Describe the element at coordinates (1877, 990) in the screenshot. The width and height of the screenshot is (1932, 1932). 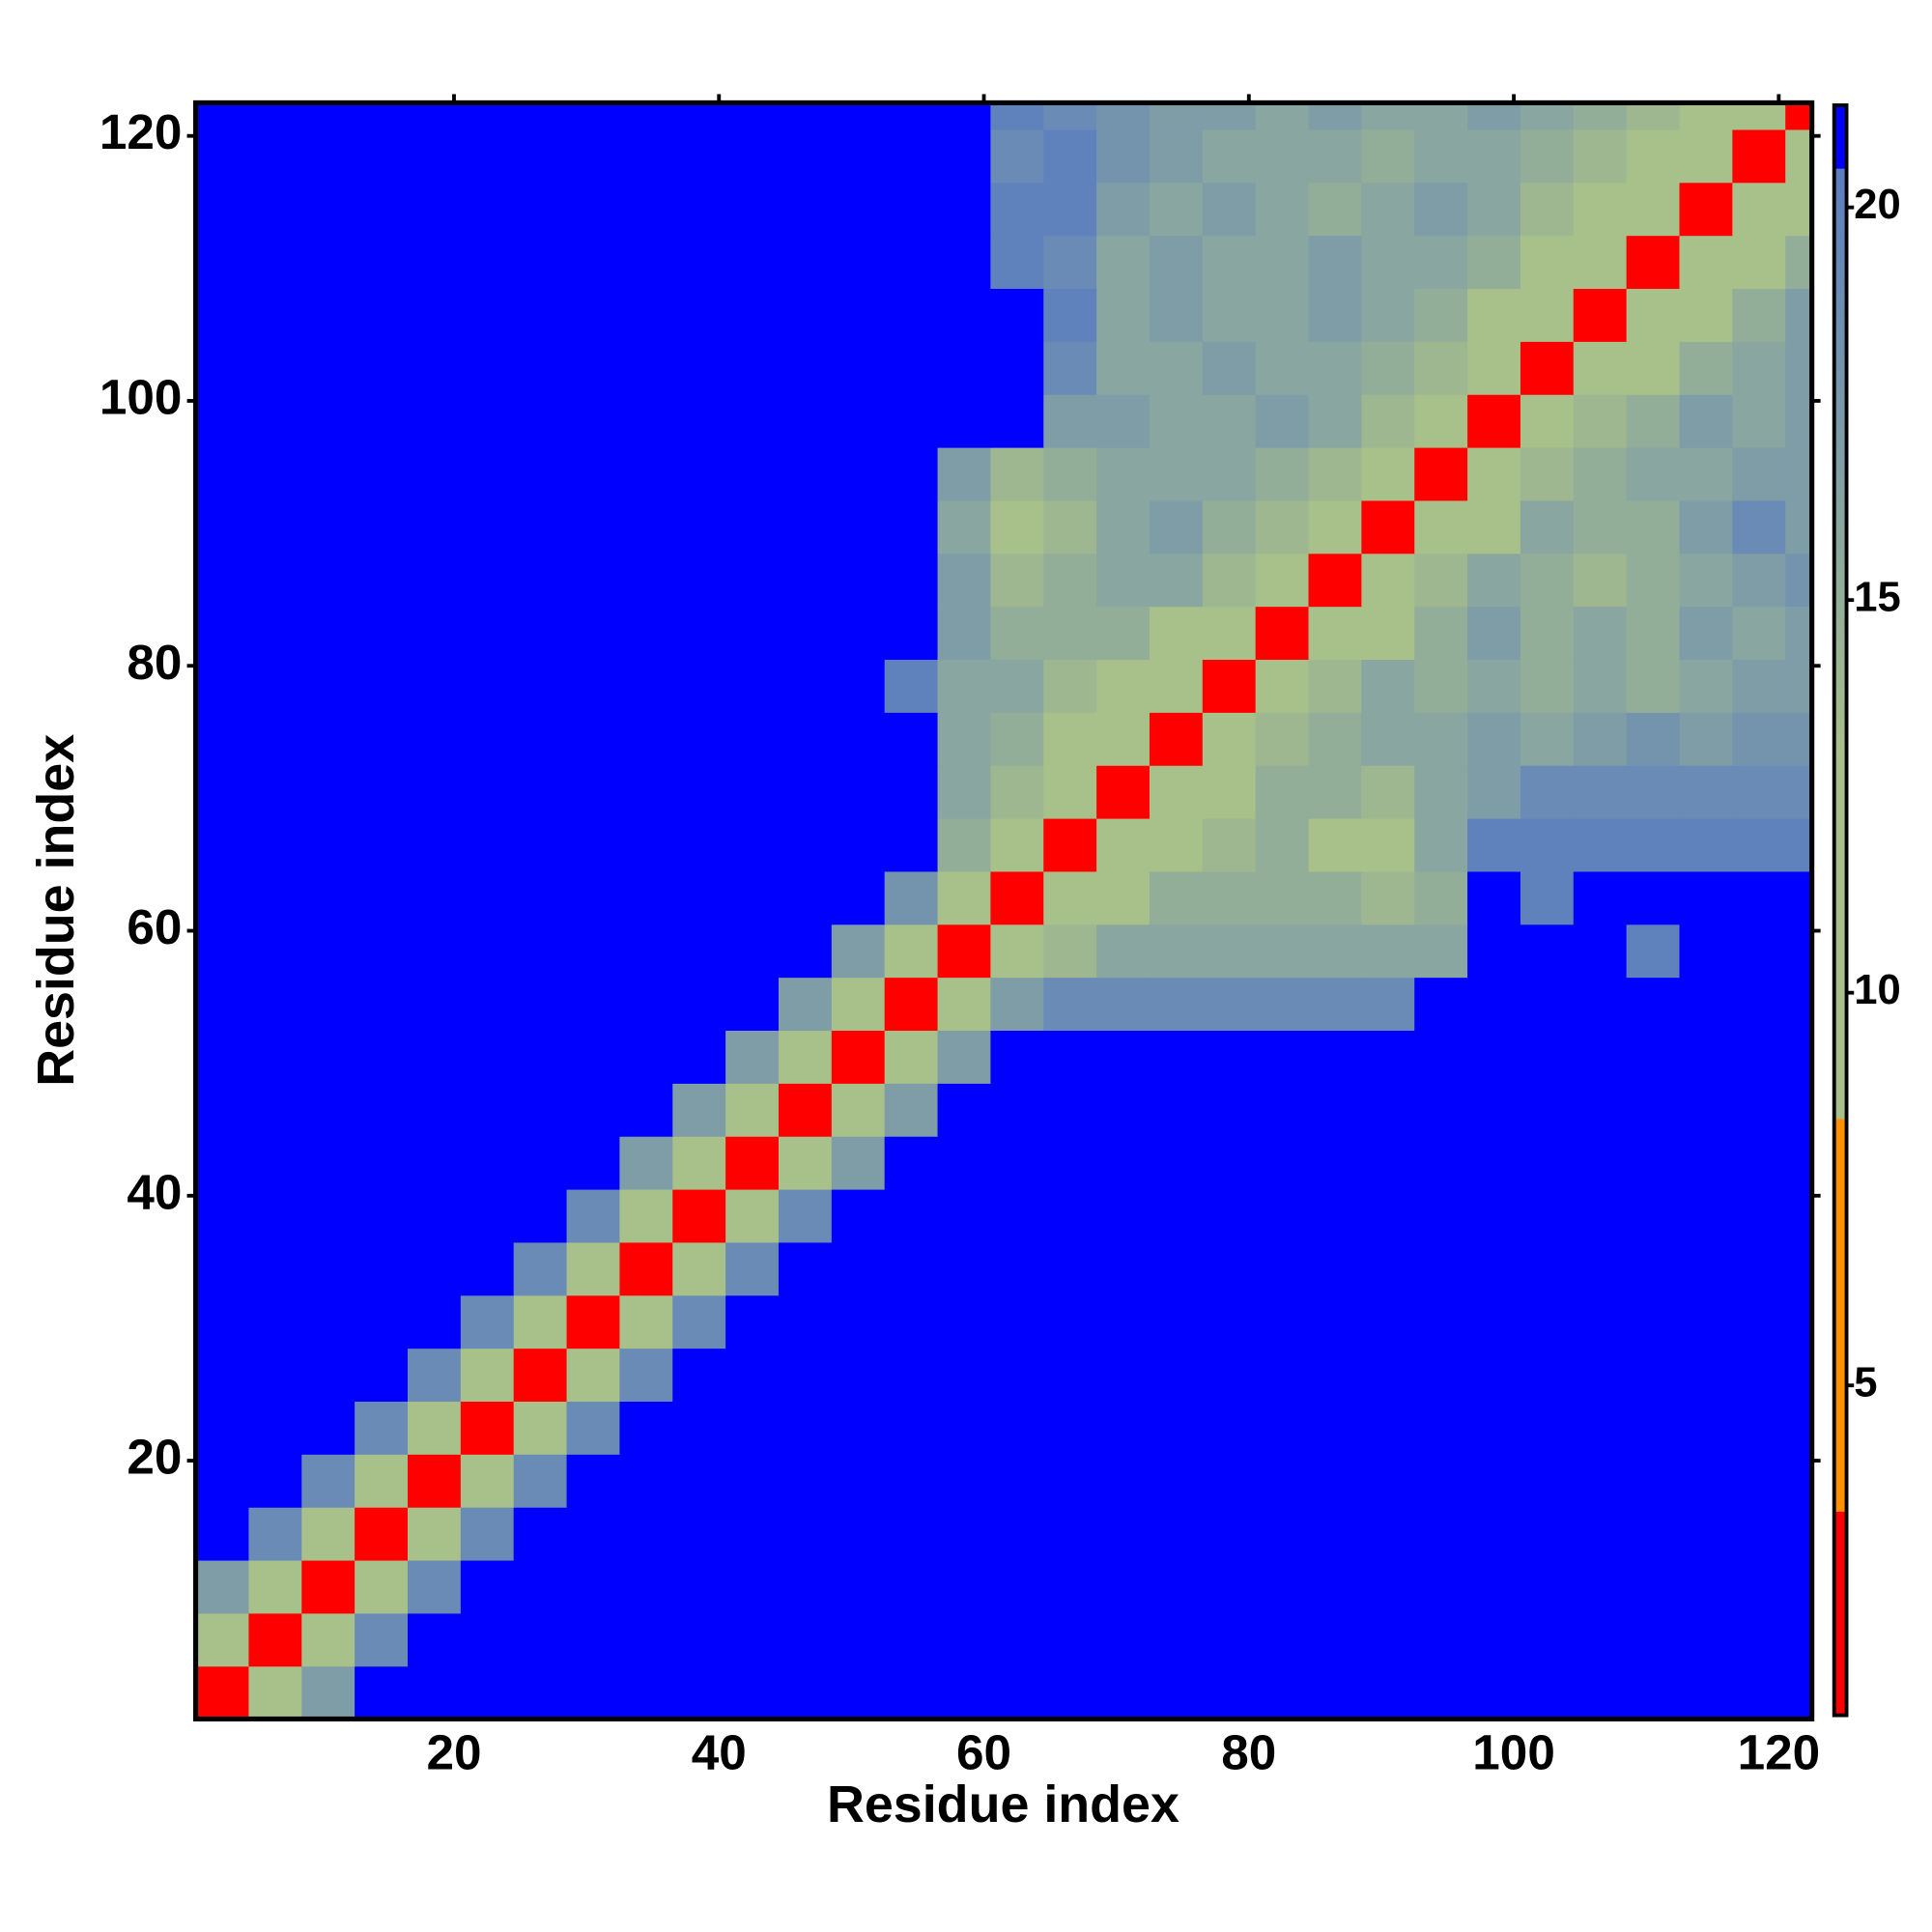
I see `colorbar-tick-label: 10` at that location.